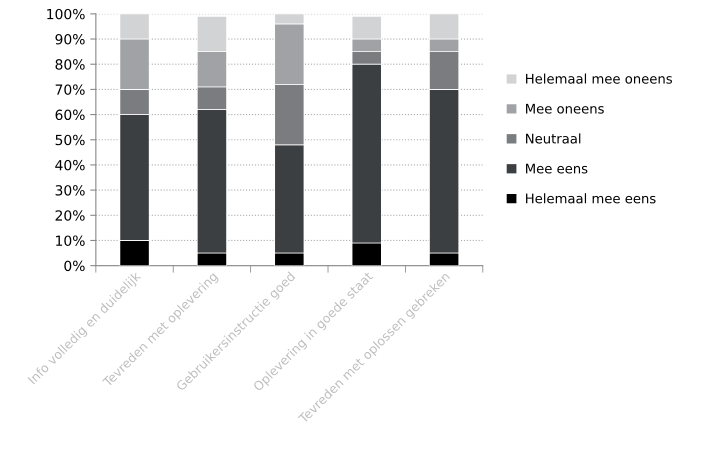 The width and height of the screenshot is (710, 462). What do you see at coordinates (74, 266) in the screenshot?
I see `y-tick-label: 0%` at bounding box center [74, 266].